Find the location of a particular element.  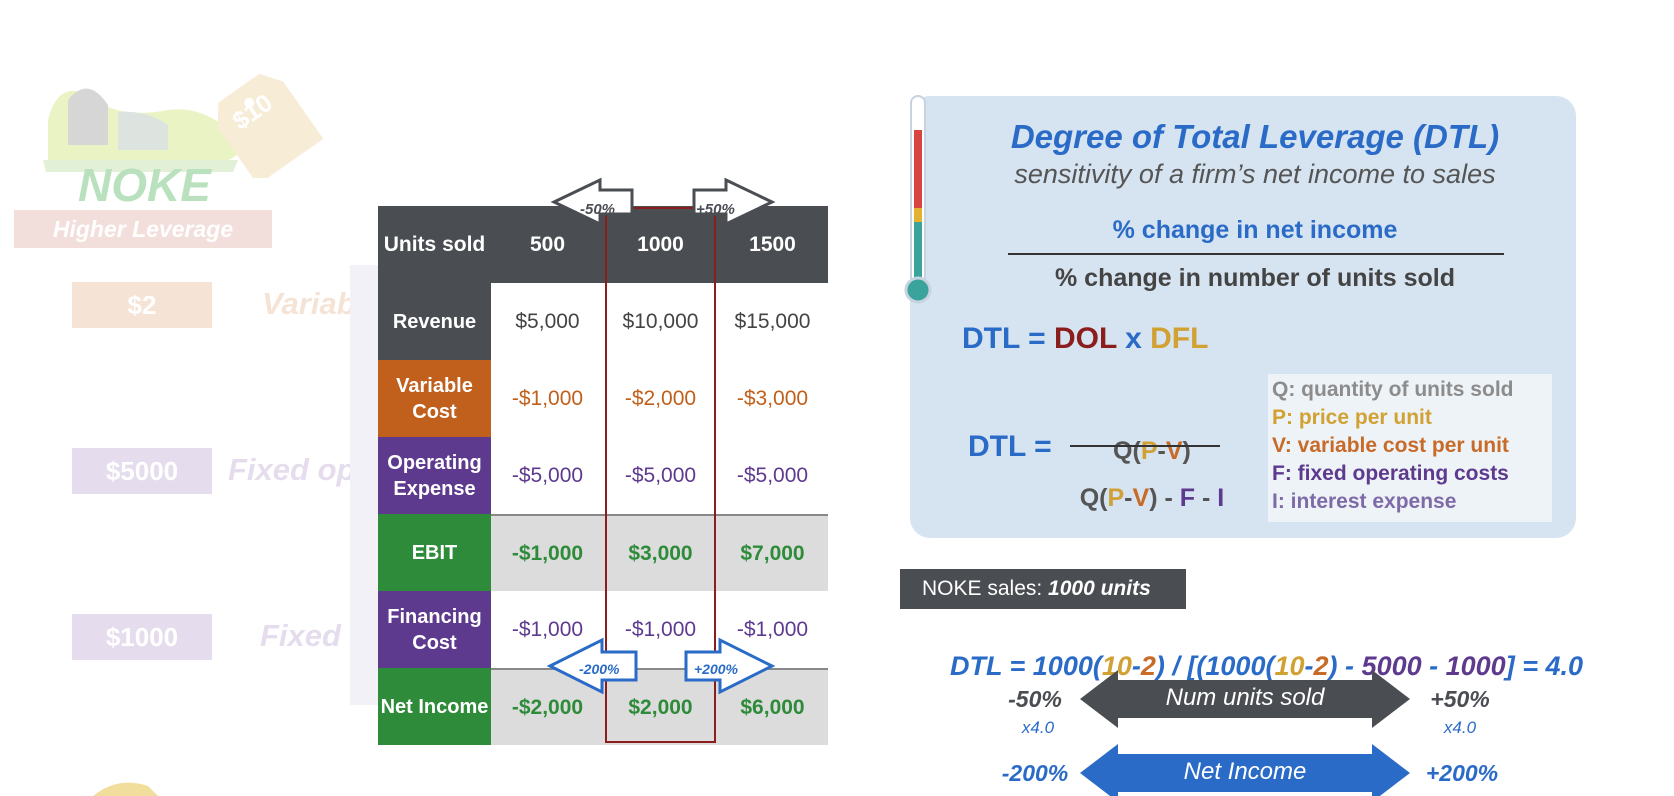

panel-title: Degree of Total Leverage (DTL) is located at coordinates (1255, 136).